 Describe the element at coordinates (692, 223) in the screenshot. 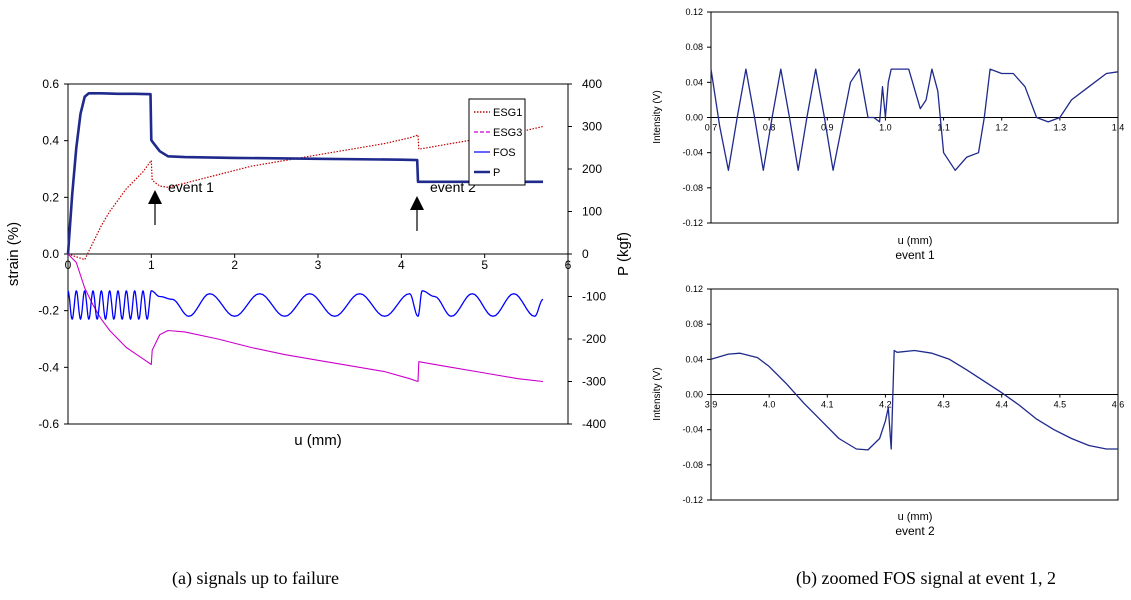

I see `zoom1-ytick-label: -0.12` at that location.